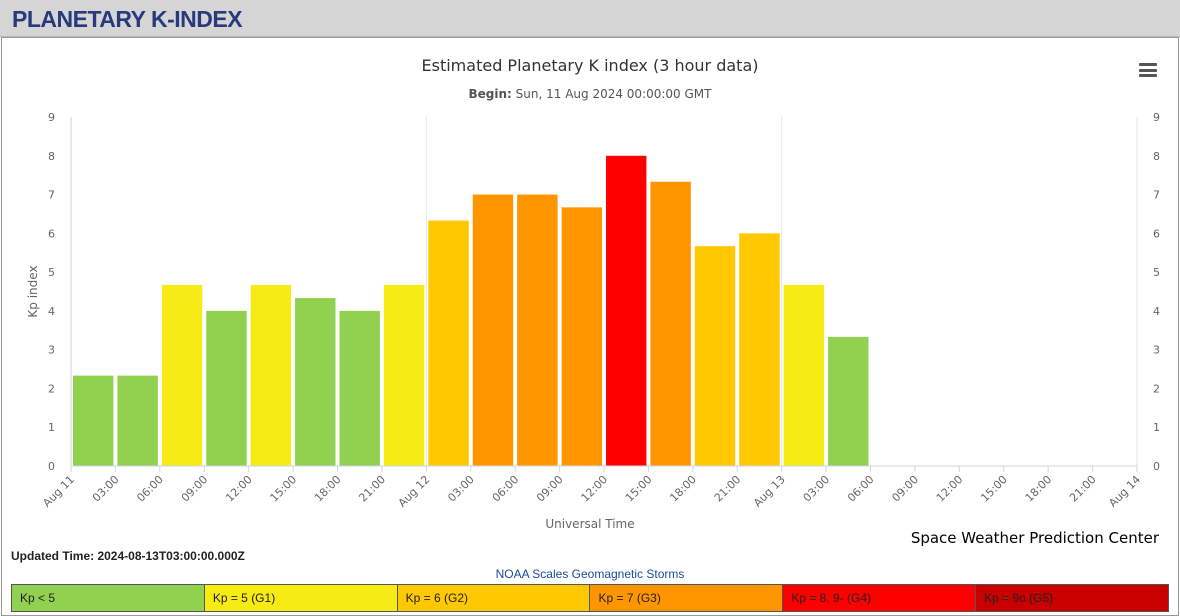 This screenshot has width=1180, height=616. I want to click on legend-item: Kp = 9o (G5), so click(1072, 598).